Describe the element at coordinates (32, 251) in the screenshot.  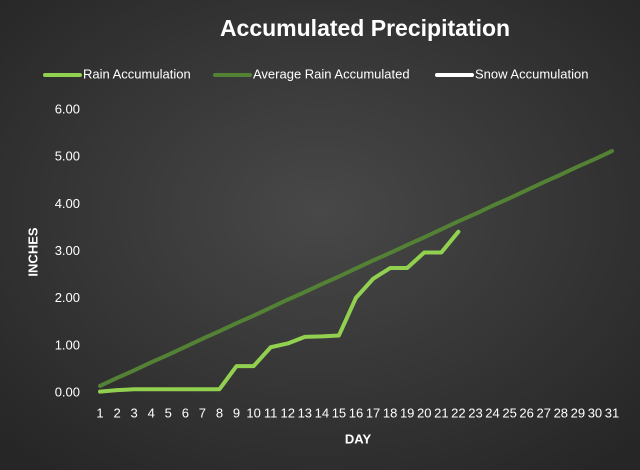
I see `y-axis-title: INCHES` at that location.